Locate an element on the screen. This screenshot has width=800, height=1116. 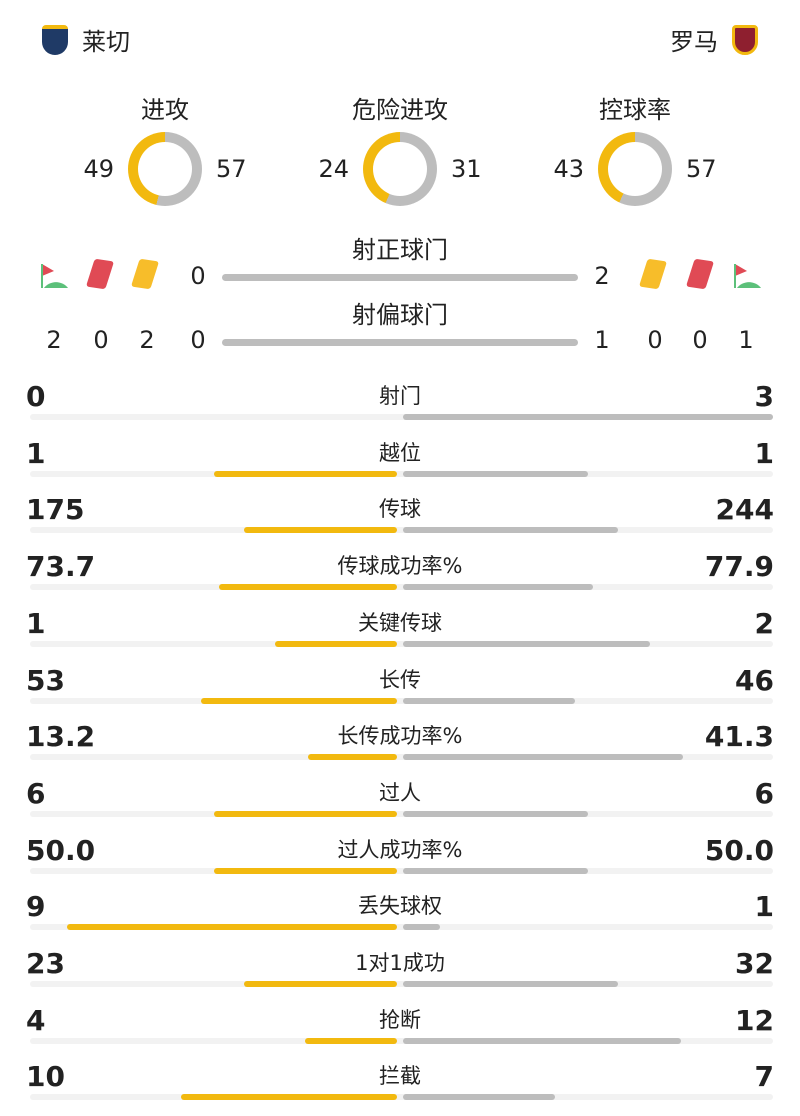
donut-label: 危险进攻 is located at coordinates (400, 110).